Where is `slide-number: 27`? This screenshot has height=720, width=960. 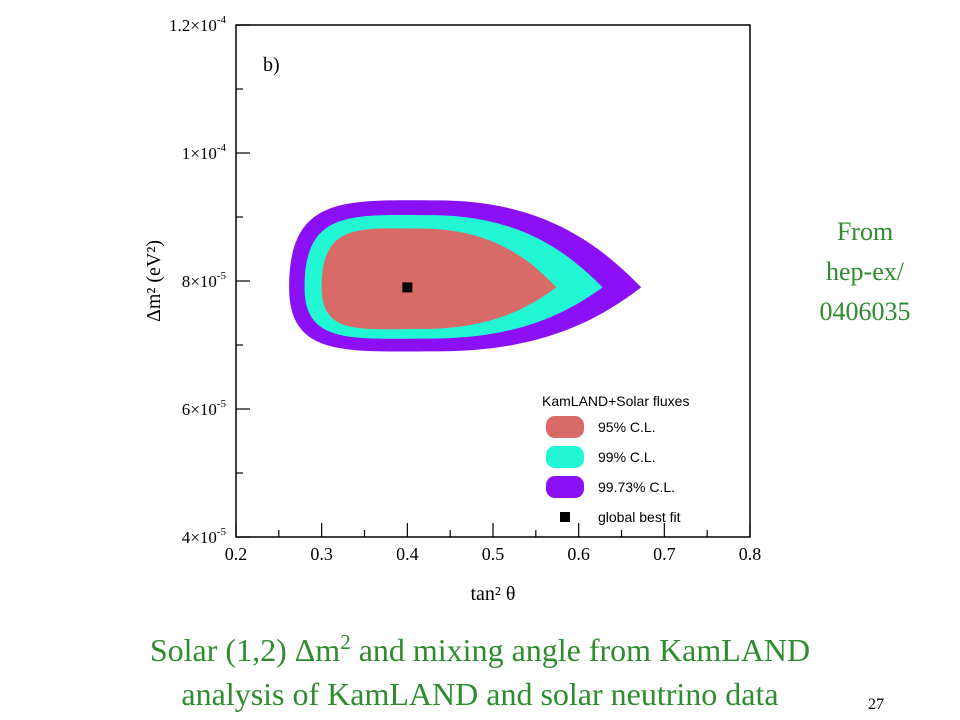
slide-number: 27 is located at coordinates (876, 704).